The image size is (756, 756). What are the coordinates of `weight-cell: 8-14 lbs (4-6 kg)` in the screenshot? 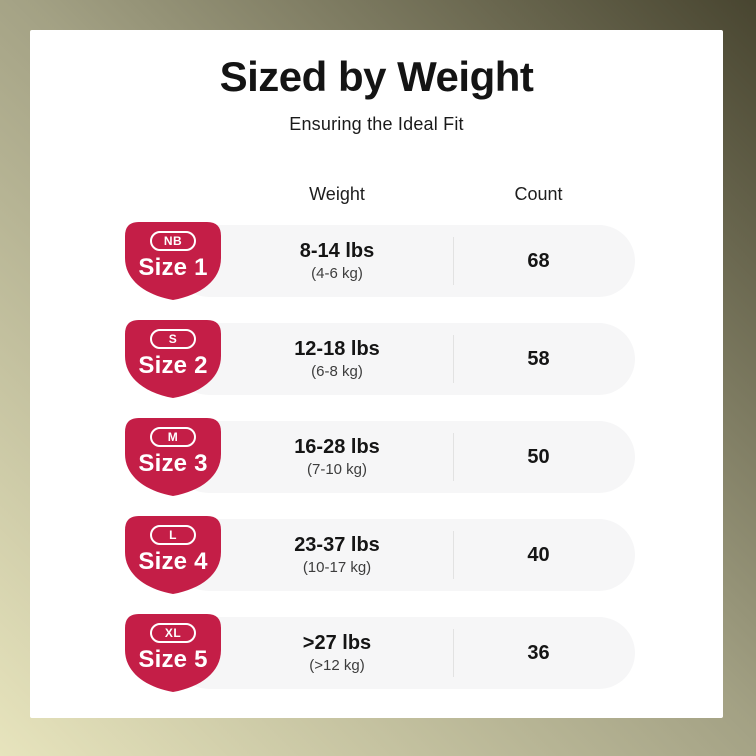 It's located at (337, 261).